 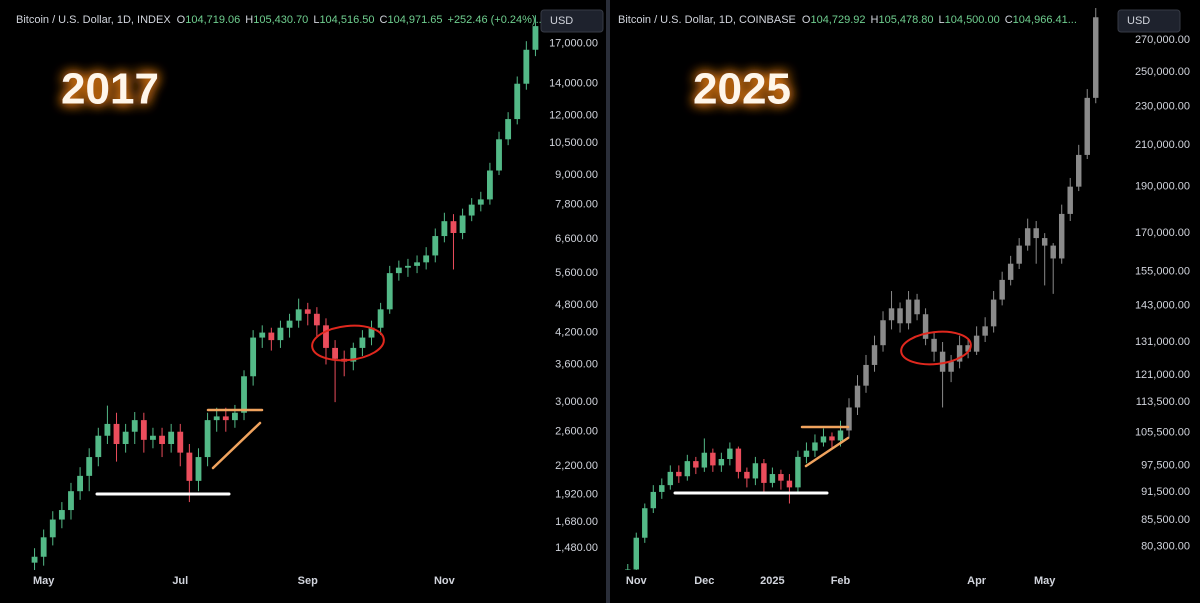 I want to click on ohlc-value: 104,719.06, so click(x=212, y=20).